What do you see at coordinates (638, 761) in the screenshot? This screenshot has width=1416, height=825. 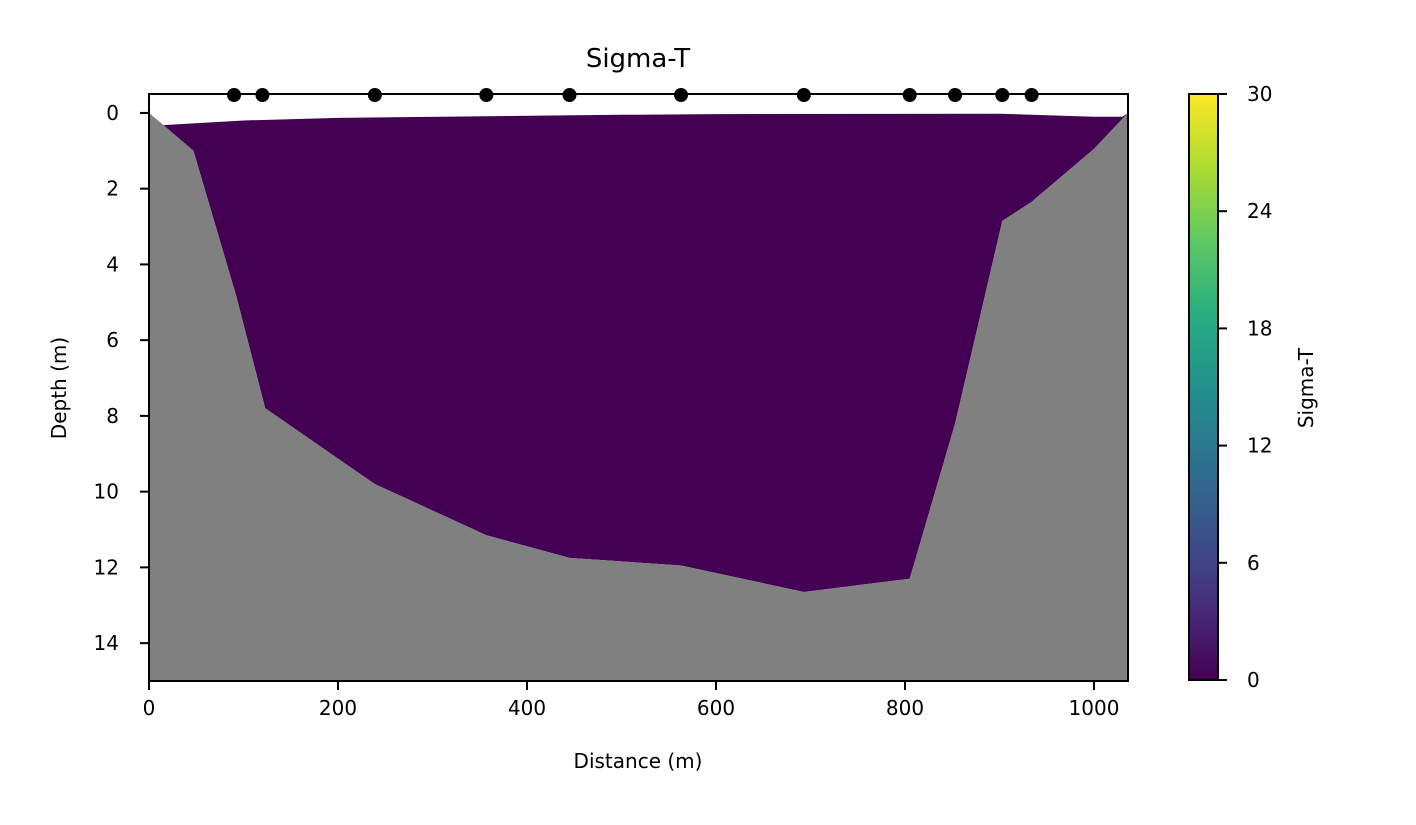 I see `x-axis-label: Distance (m)` at bounding box center [638, 761].